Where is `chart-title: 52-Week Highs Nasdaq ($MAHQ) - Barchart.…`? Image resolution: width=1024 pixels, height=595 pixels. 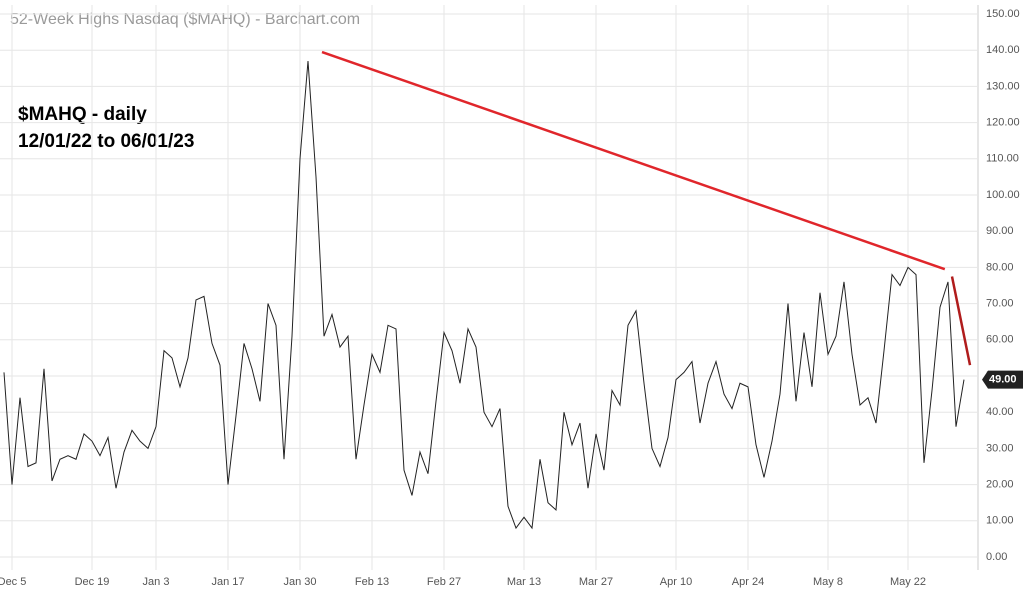
chart-title: 52-Week Highs Nasdaq ($MAHQ) - Barchart.… is located at coordinates (185, 19).